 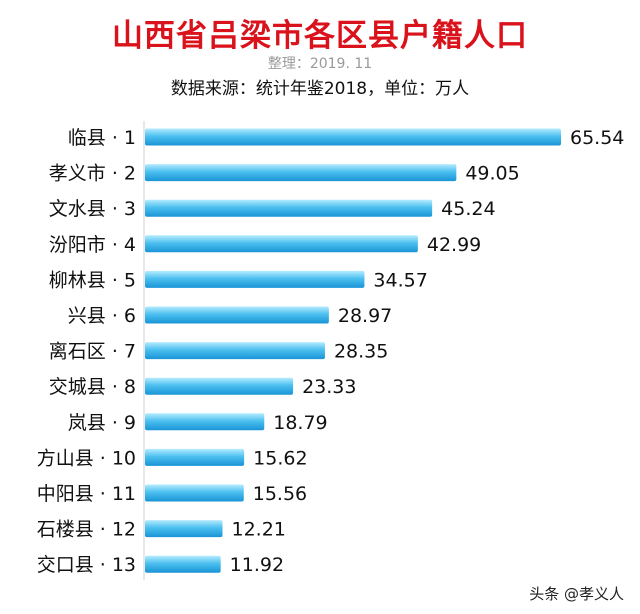 What do you see at coordinates (102, 138) in the screenshot?
I see `category-label: 临县 · 1` at bounding box center [102, 138].